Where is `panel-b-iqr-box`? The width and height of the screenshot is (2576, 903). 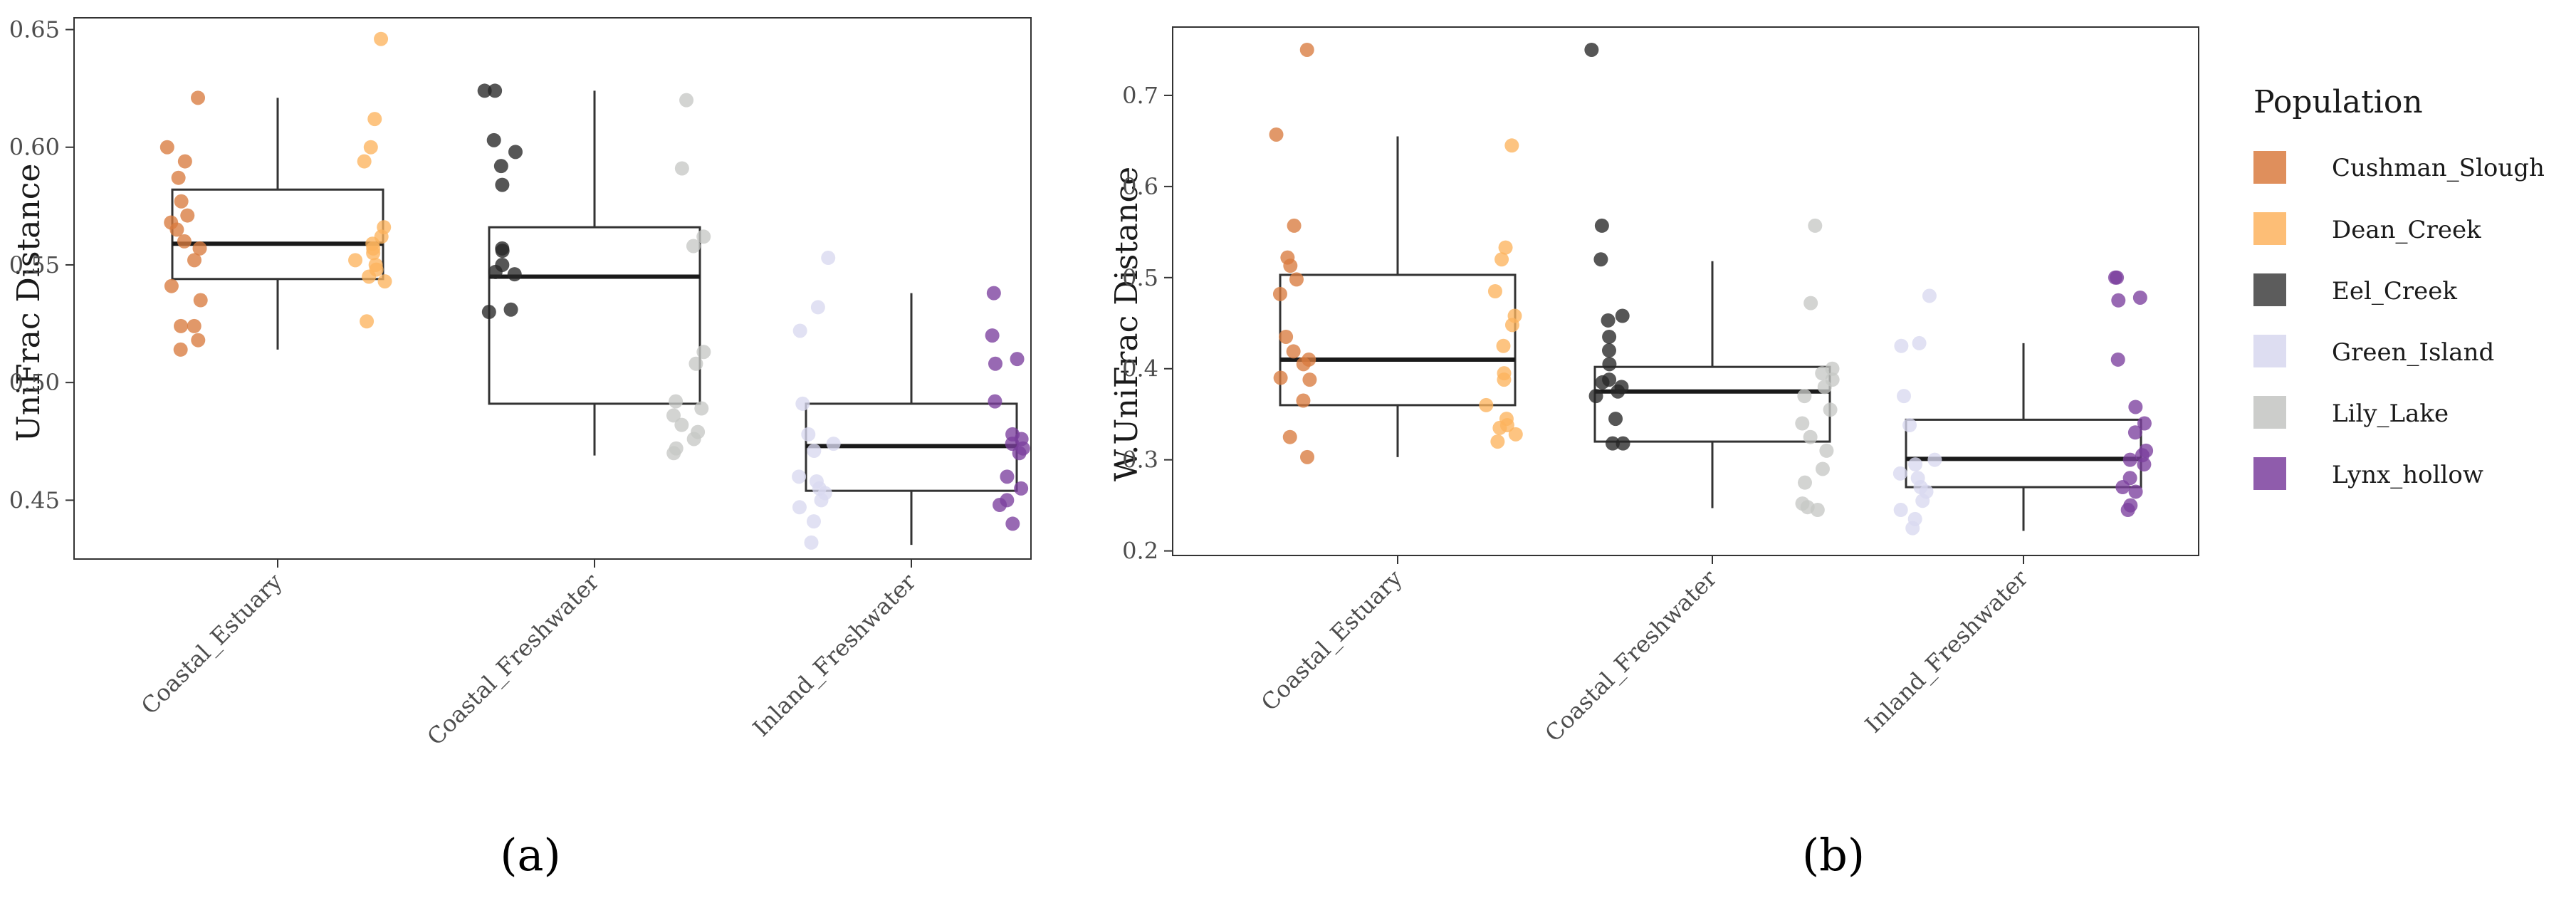 panel-b-iqr-box is located at coordinates (1712, 404).